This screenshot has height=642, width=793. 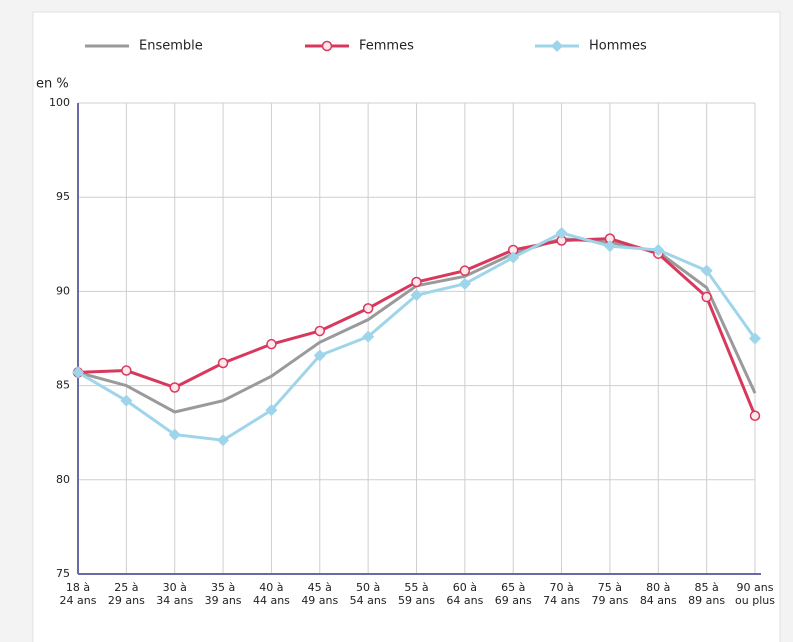 I want to click on x-tick-line: 34 ans, so click(x=174, y=600).